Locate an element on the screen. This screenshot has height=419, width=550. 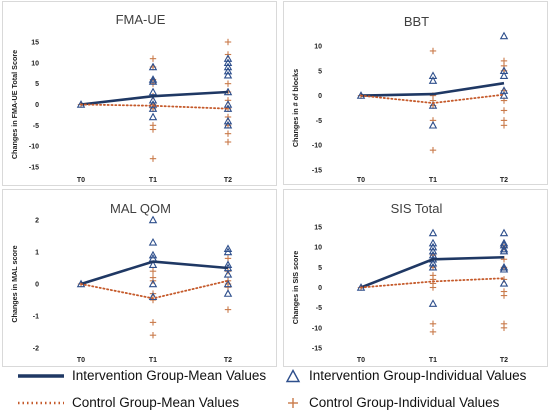
y-tick-label: 15 is located at coordinates (35, 43).